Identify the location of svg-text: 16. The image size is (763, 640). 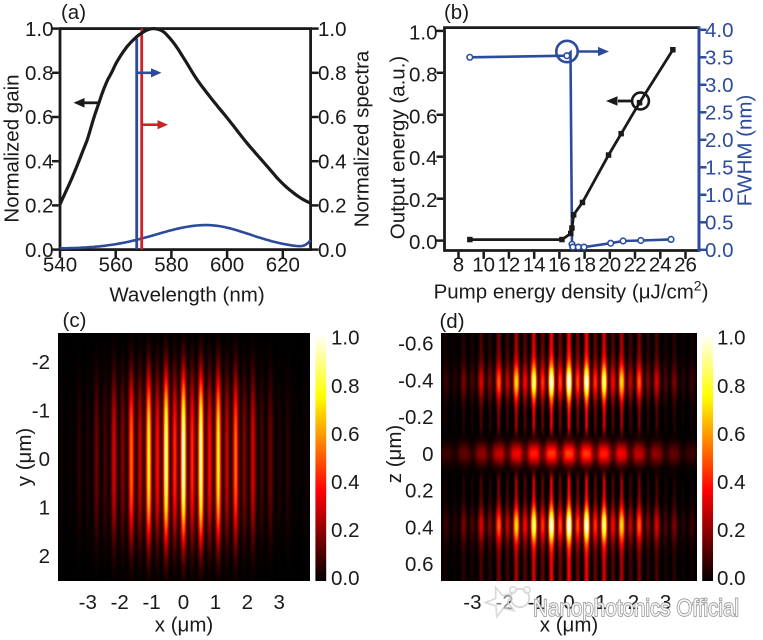
(559, 265).